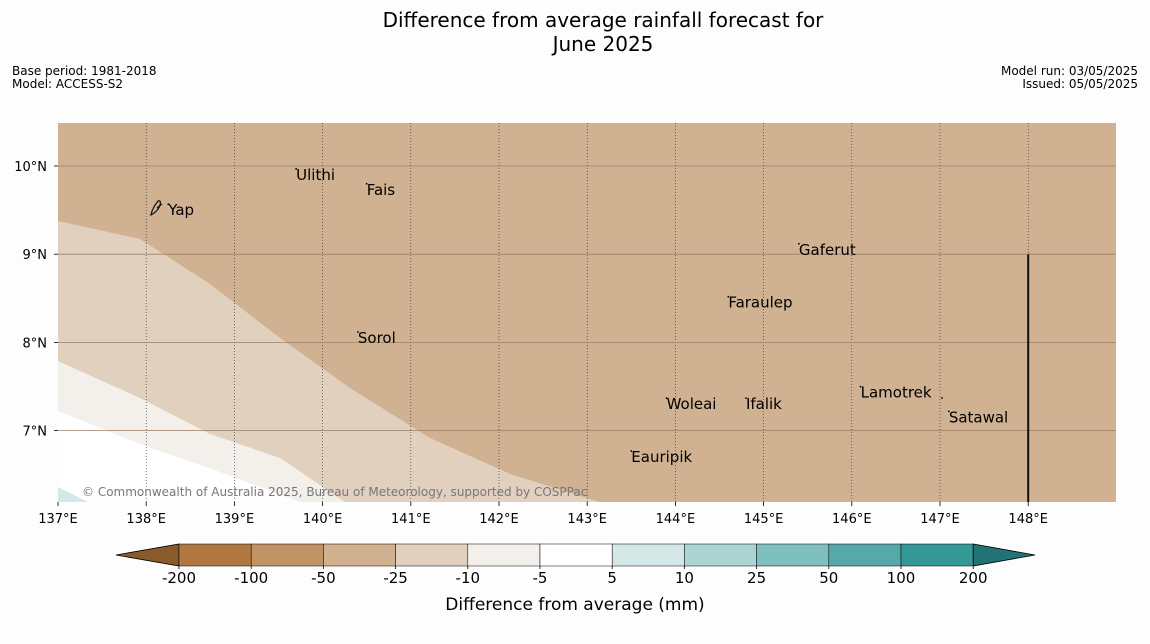  Describe the element at coordinates (35, 432) in the screenshot. I see `lat-tick-label: 7°N` at that location.